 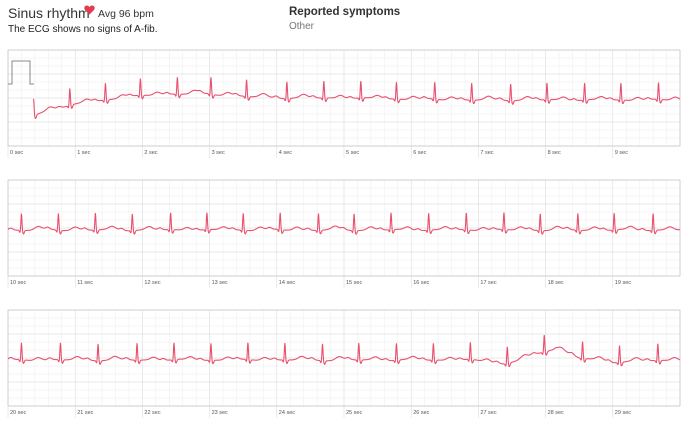 What do you see at coordinates (352, 153) in the screenshot?
I see `x-tick-label: 5 sec` at bounding box center [352, 153].